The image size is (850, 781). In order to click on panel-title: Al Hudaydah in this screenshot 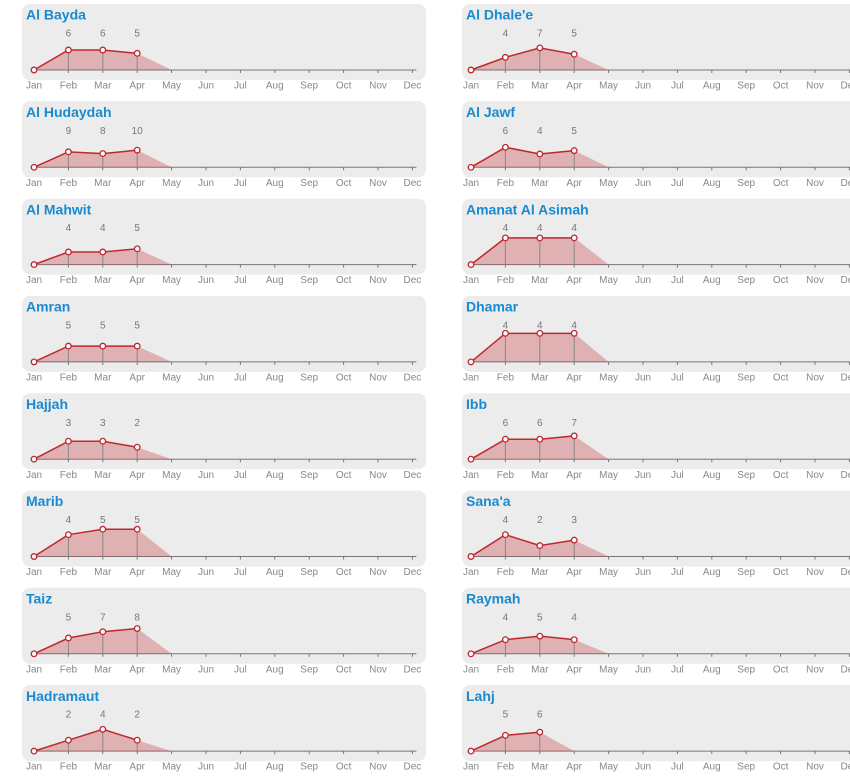, I will do `click(69, 112)`.